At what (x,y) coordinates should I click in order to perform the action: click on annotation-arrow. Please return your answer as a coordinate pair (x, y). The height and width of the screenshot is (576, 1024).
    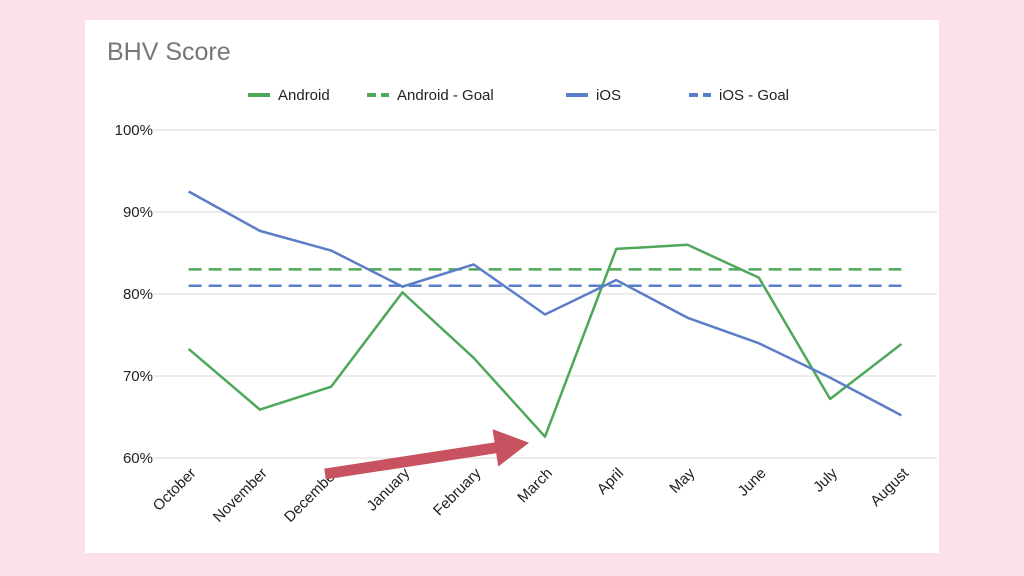
    Looking at the image, I should click on (426, 454).